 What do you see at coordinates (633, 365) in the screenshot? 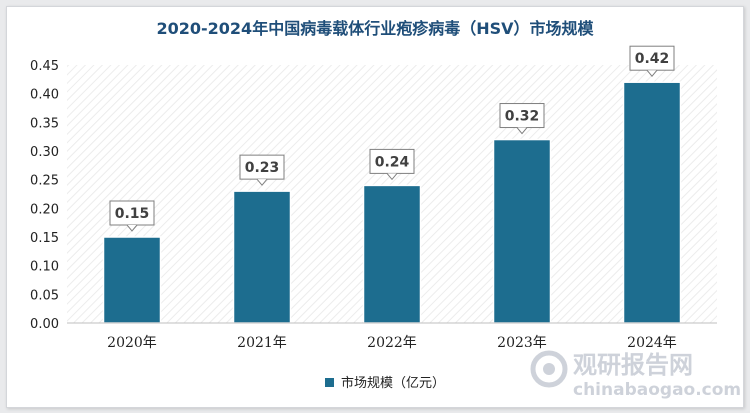
I see `watermark-brand-cn: 观研报告网` at bounding box center [633, 365].